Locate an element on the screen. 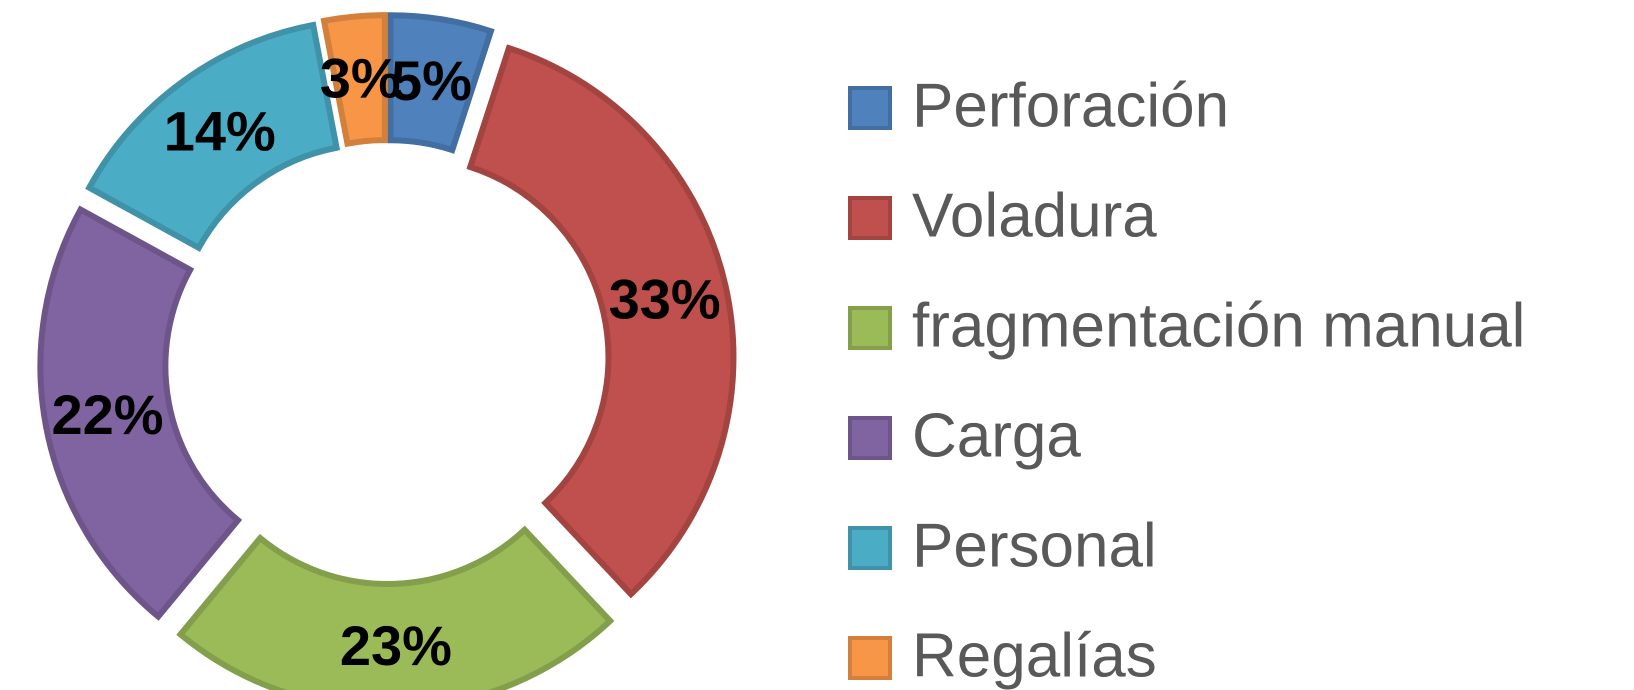 The width and height of the screenshot is (1634, 690). legend-label: Regalías is located at coordinates (1034, 655).